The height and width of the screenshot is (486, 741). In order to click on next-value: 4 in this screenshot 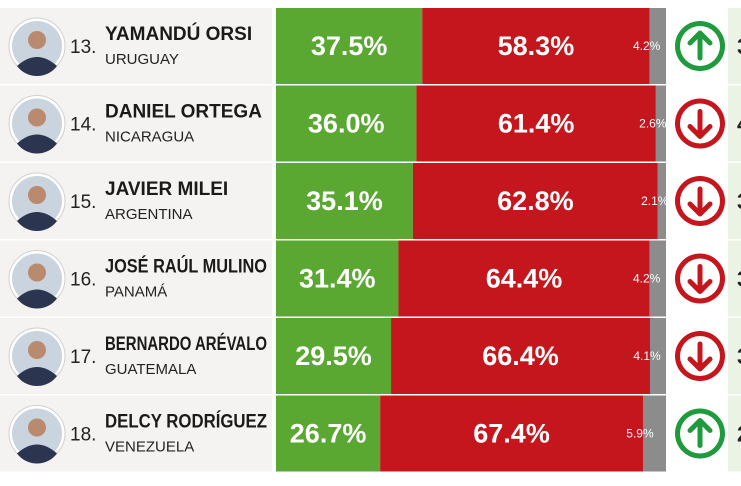, I will do `click(739, 123)`.